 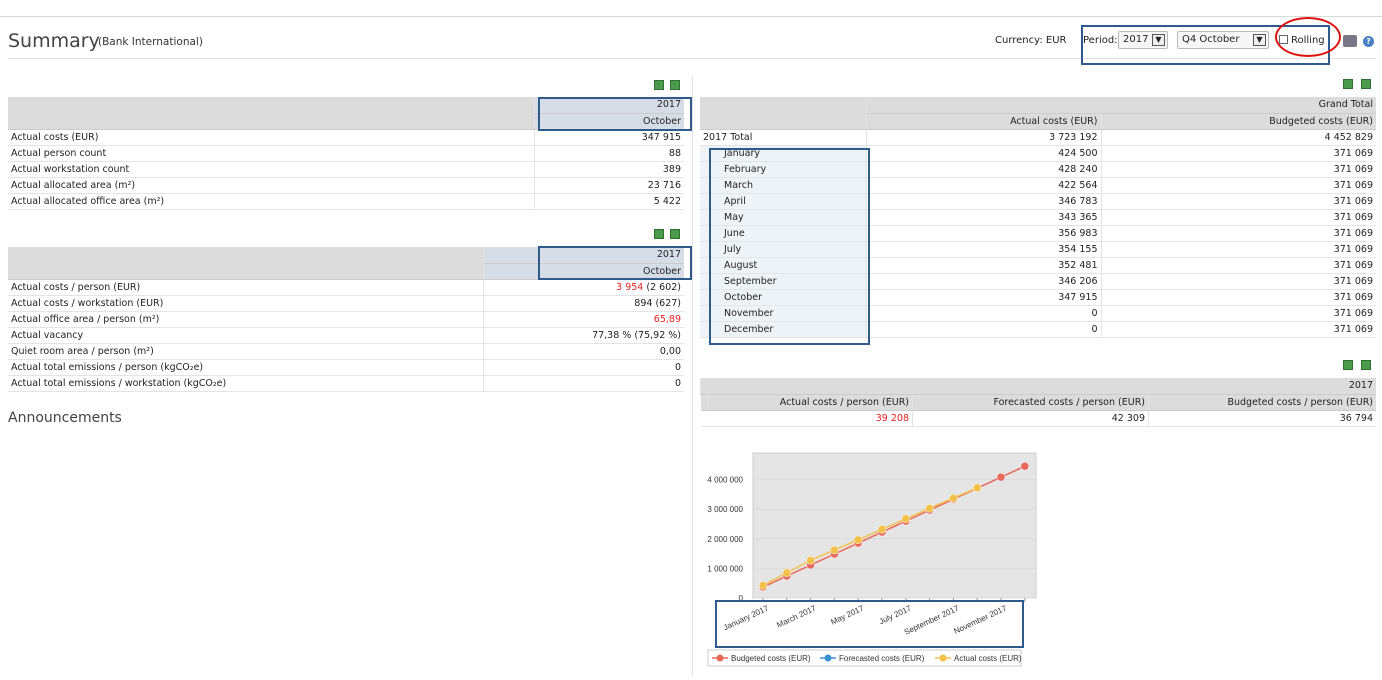 What do you see at coordinates (783, 281) in the screenshot?
I see `row-label: September` at bounding box center [783, 281].